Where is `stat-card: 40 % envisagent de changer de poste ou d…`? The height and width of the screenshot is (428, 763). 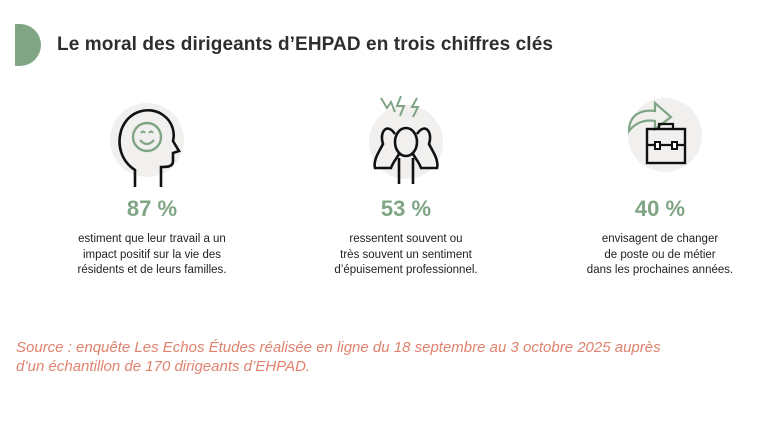
stat-card: 40 % envisagent de changer de poste ou d… is located at coordinates (646, 187).